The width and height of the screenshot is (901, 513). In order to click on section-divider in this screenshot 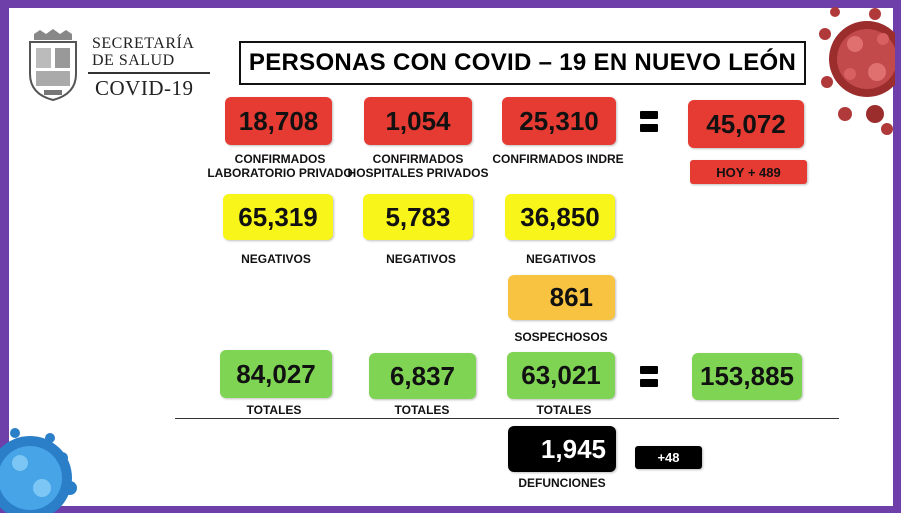, I will do `click(507, 418)`.